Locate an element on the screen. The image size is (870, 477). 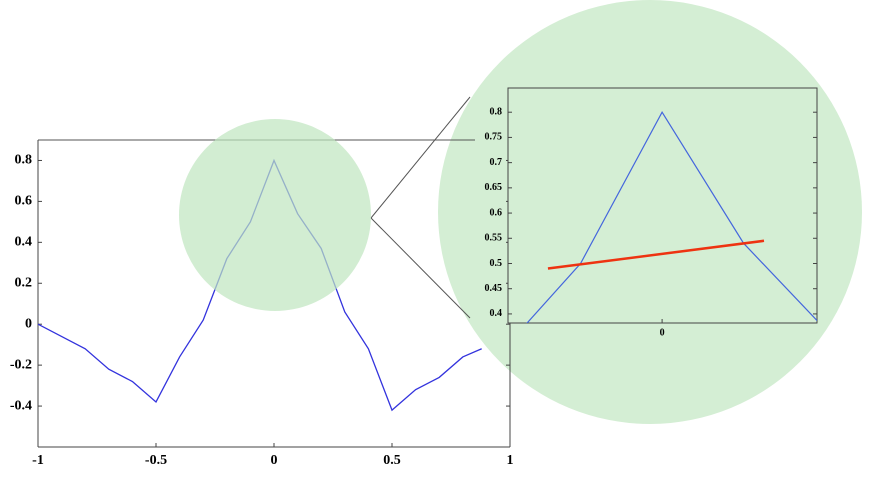
x-tick-label: -1 is located at coordinates (38, 460).